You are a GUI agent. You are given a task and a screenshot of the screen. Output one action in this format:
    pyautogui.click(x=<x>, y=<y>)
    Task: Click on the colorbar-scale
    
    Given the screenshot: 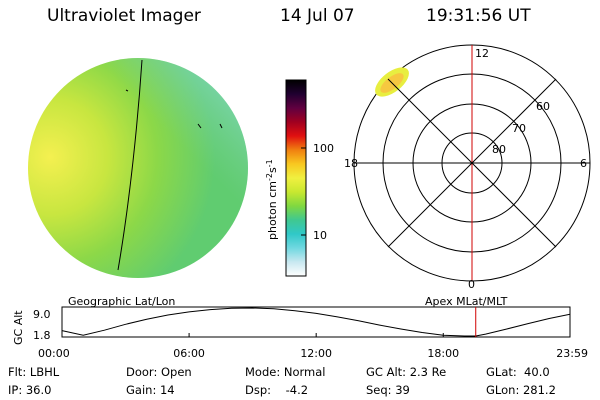 What is the action you would take?
    pyautogui.click(x=296, y=178)
    